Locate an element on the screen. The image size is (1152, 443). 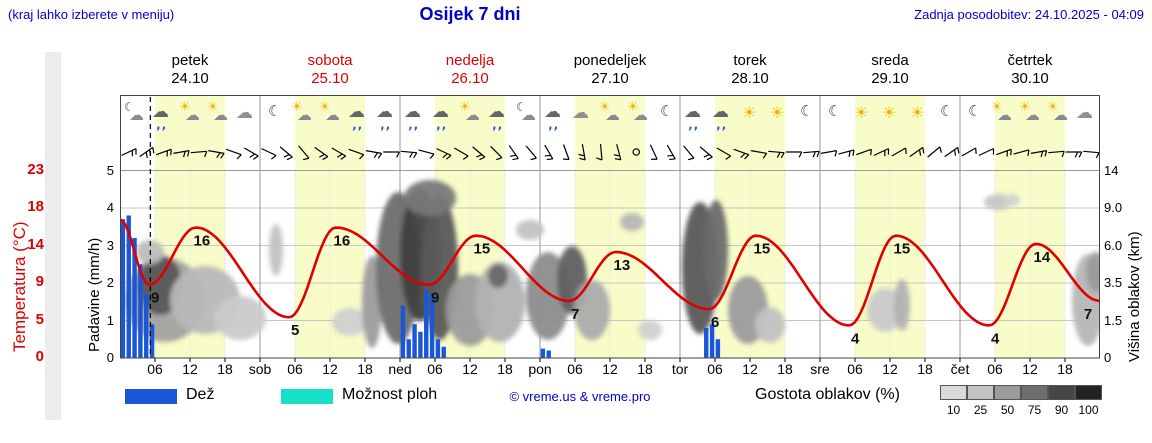
day-header-sreda: sreda 29.10 is located at coordinates (890, 70).